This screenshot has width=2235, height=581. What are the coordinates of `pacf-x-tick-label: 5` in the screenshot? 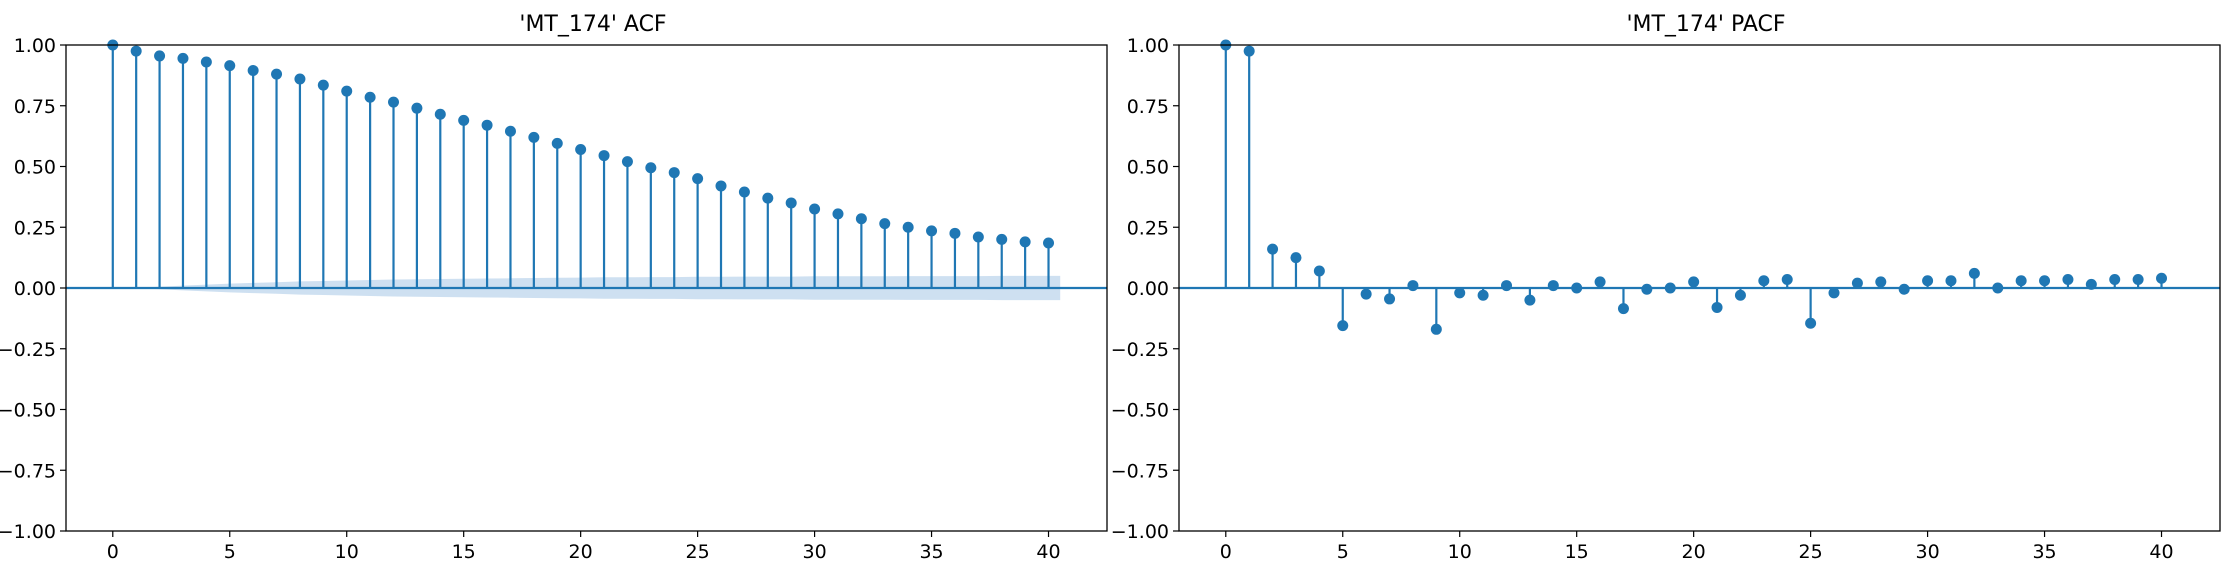 It's located at (1343, 552).